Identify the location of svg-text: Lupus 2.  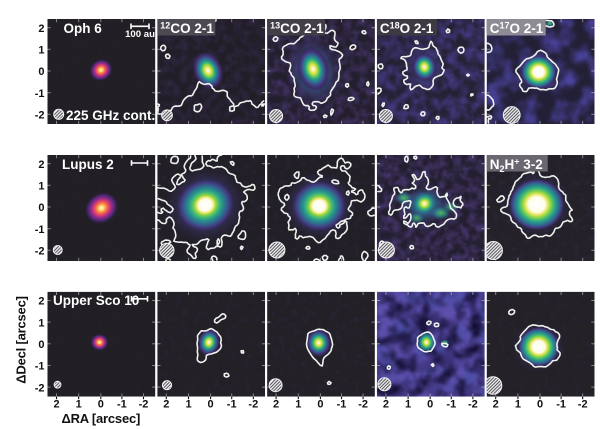
(88, 164).